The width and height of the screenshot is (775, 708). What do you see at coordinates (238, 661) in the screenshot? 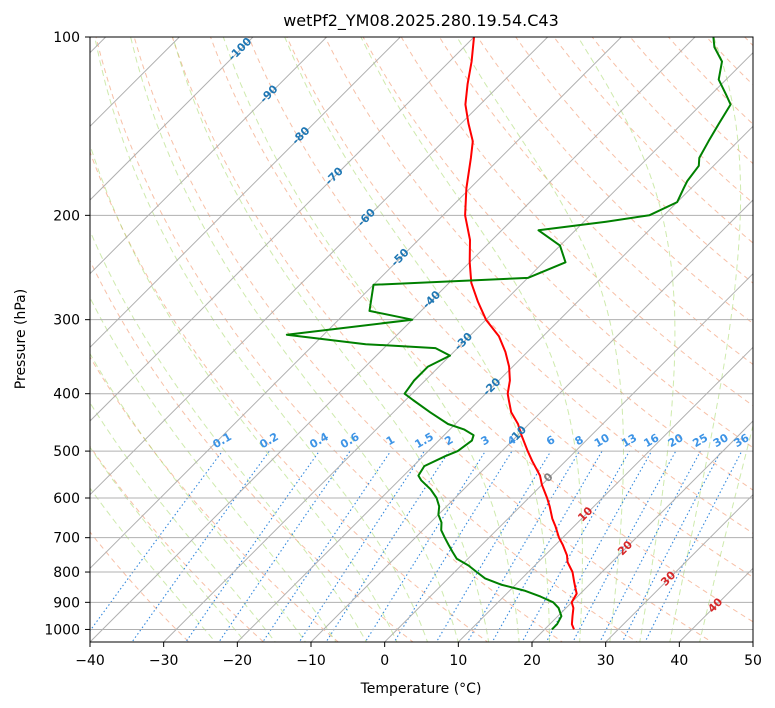
I see `x-tick-label: −20` at bounding box center [238, 661].